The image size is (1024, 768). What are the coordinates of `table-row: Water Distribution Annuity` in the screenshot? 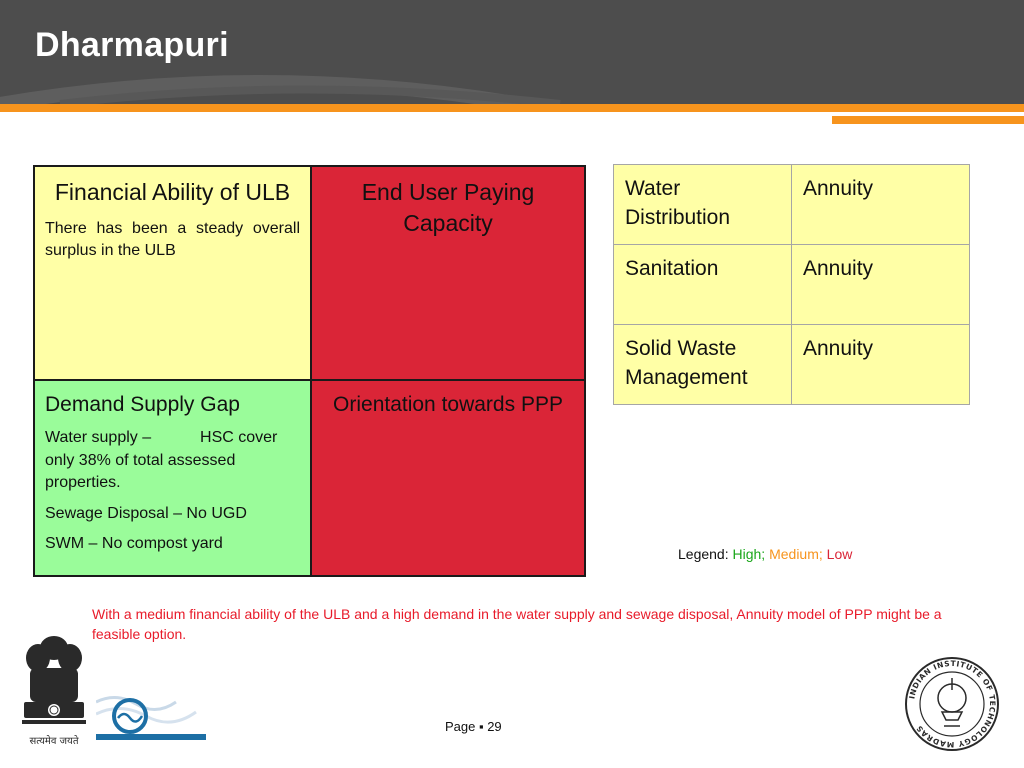 It's located at (791, 204).